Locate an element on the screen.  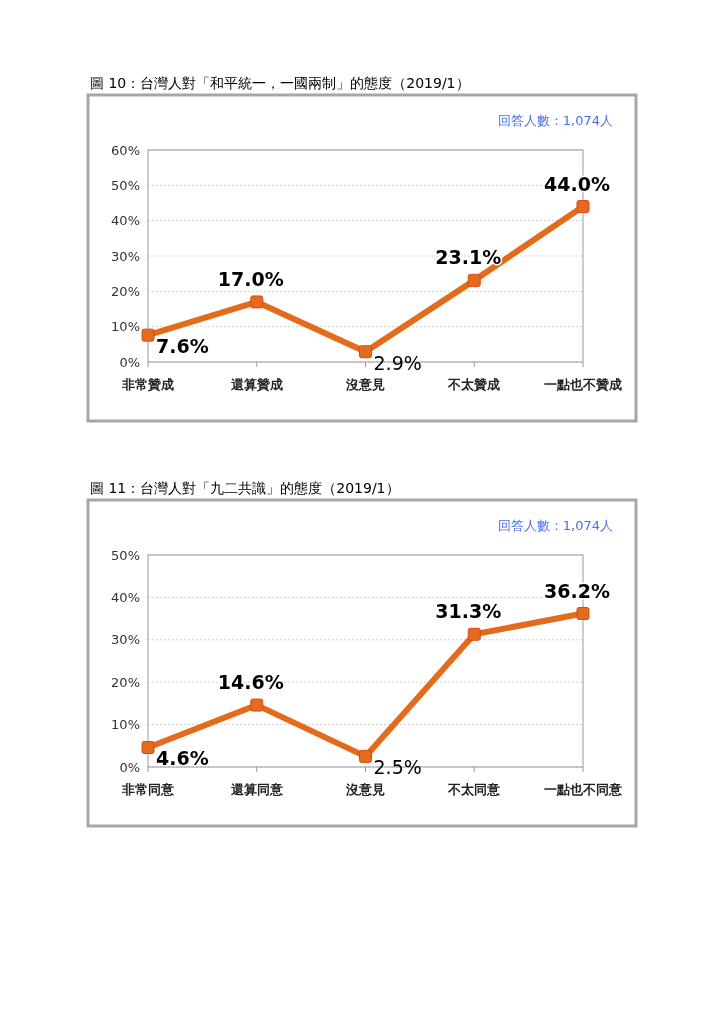
data-label: 2.9% is located at coordinates (397, 362).